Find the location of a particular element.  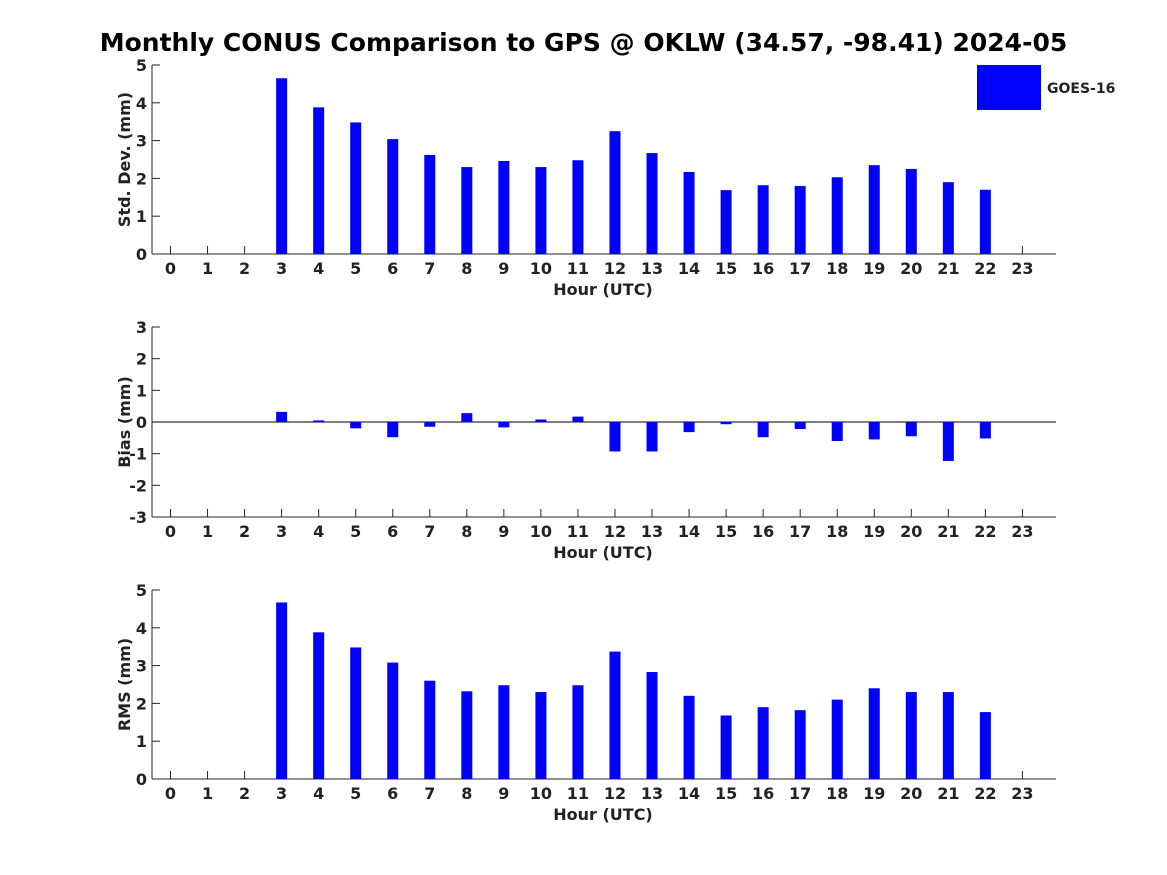

bias-x-tick-label: 15 is located at coordinates (726, 531).